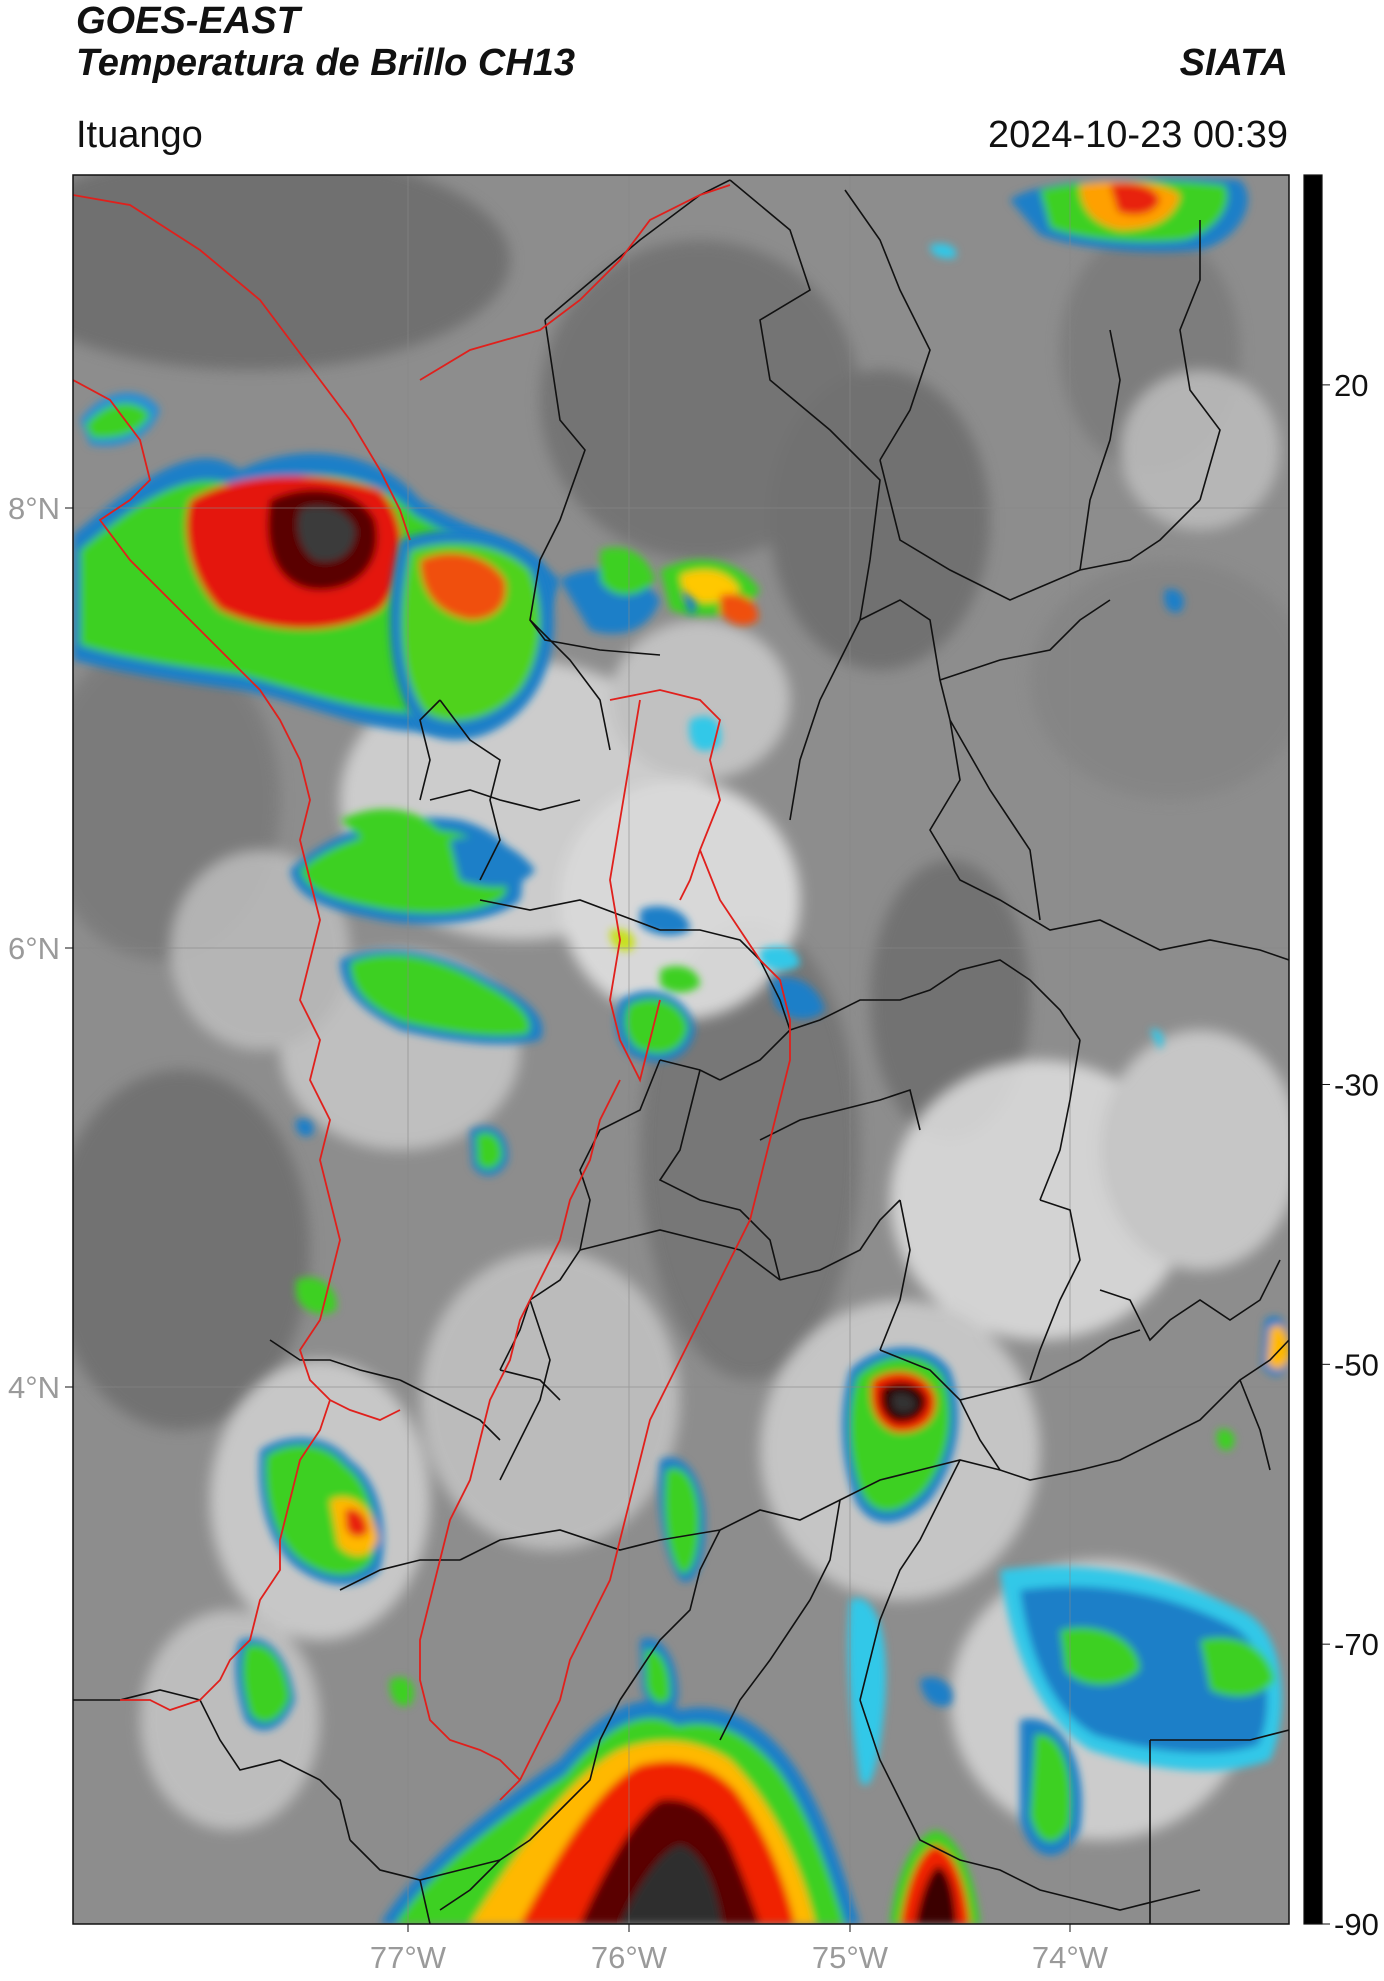 This screenshot has width=1384, height=1981. I want to click on lon-label-75w: 75°W, so click(850, 1957).